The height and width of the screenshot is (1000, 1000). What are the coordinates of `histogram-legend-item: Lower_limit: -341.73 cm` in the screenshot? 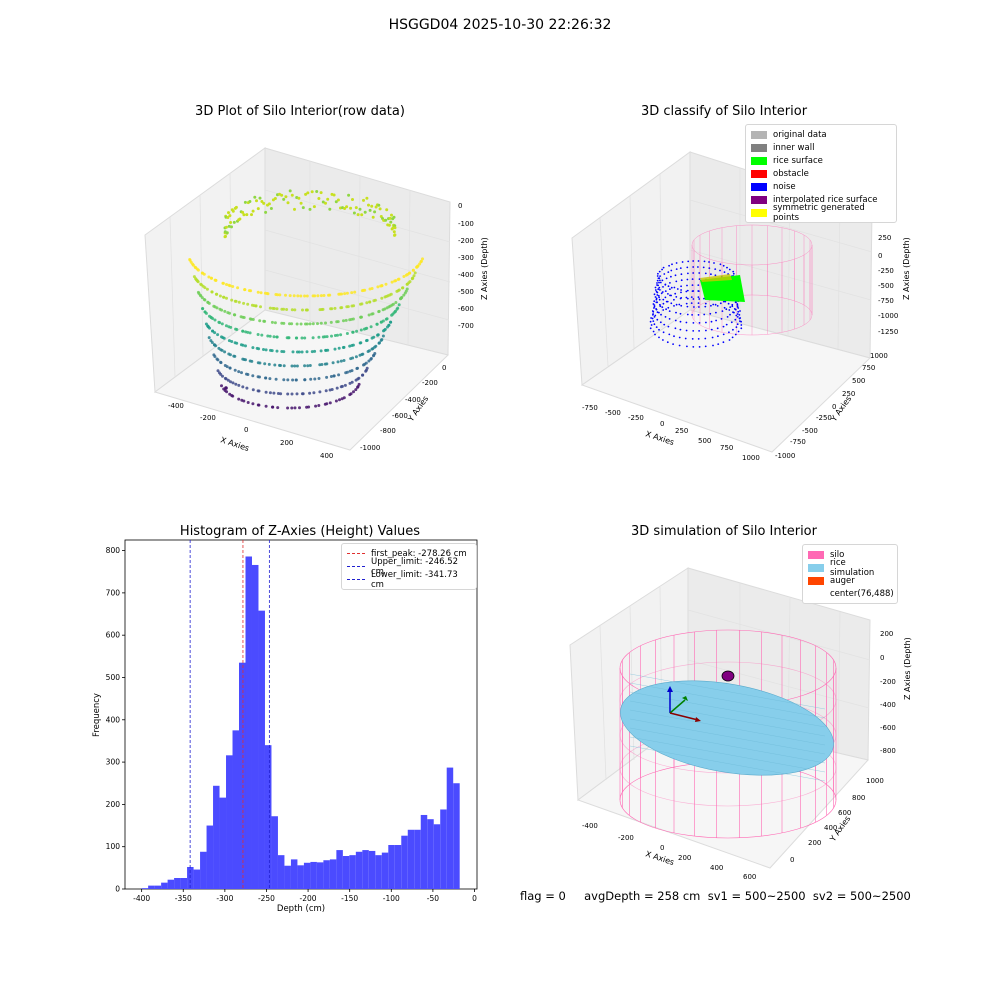 It's located at (409, 580).